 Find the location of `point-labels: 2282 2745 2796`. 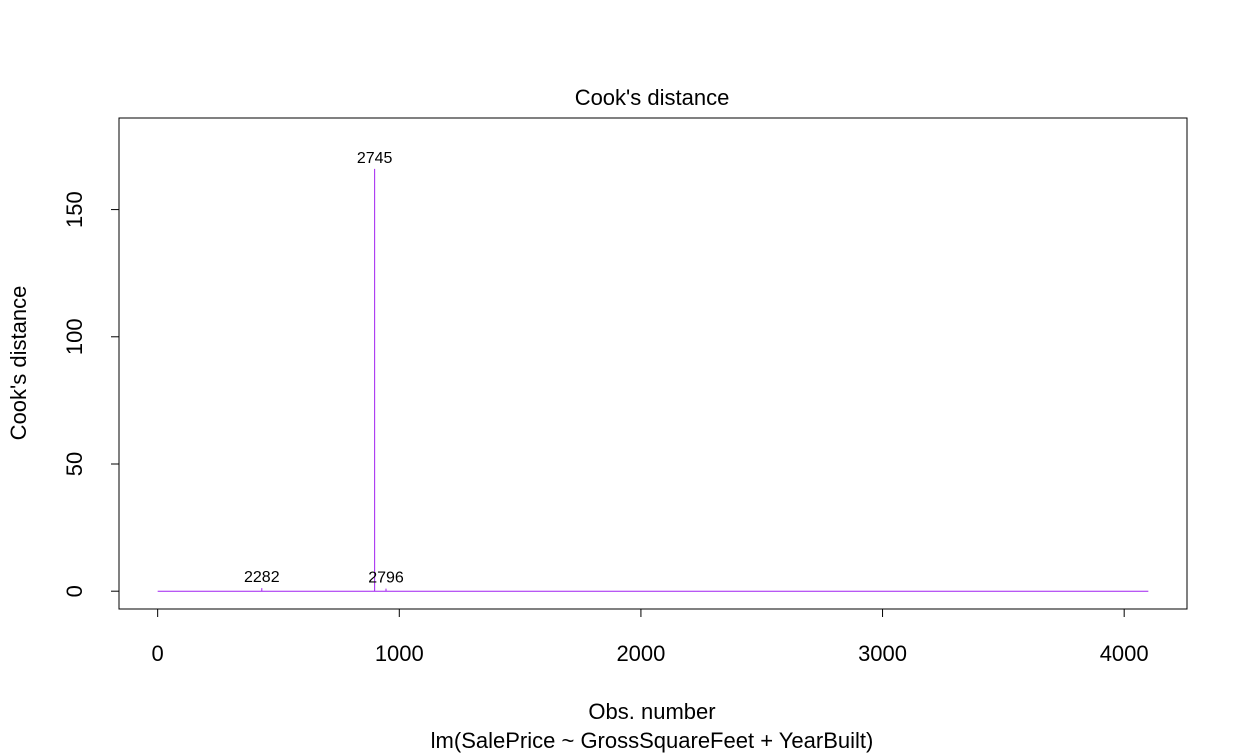

point-labels: 2282 2745 2796 is located at coordinates (324, 368).